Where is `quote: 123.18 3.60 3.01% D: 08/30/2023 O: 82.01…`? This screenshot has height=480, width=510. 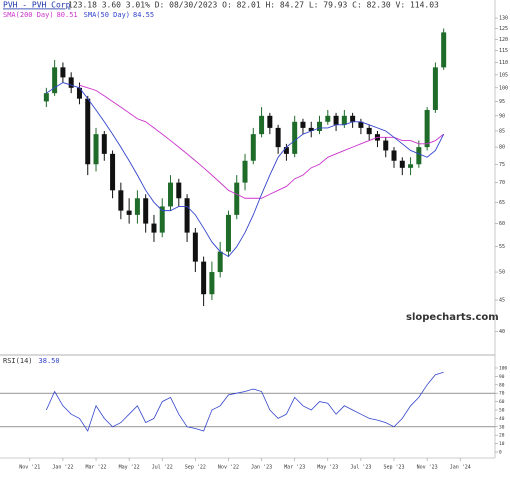
quote: 123.18 3.60 3.01% D: 08/30/2023 O: 82.01… is located at coordinates (253, 5).